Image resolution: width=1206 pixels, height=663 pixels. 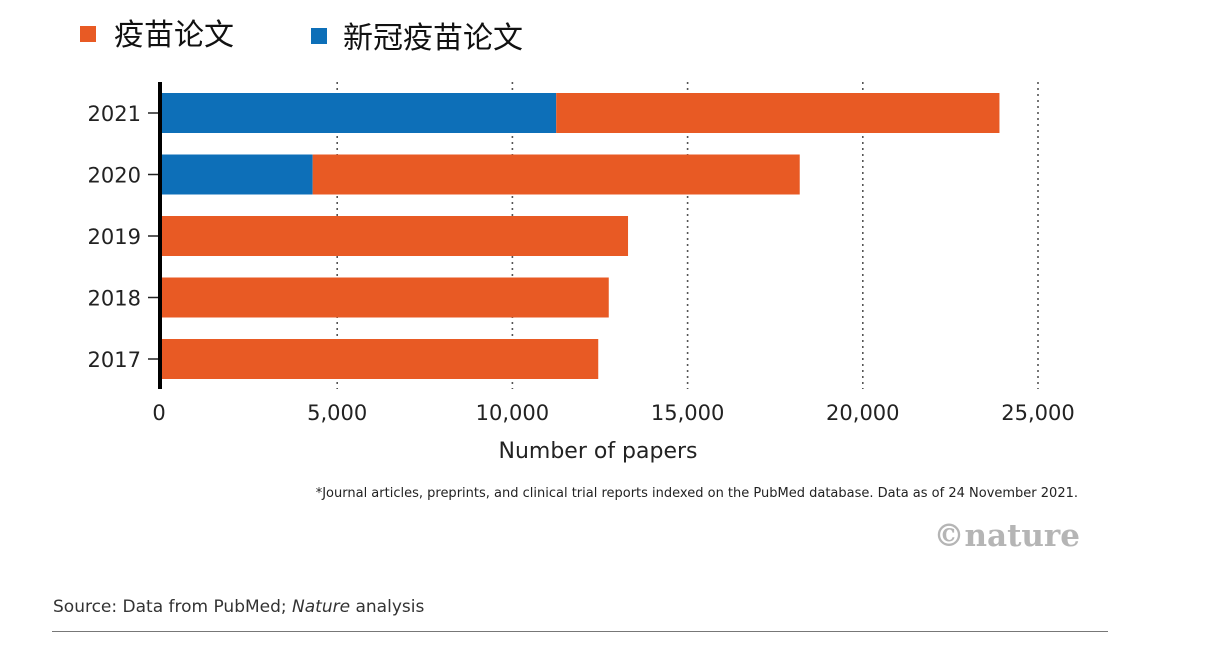 I want to click on divider-line, so click(x=580, y=631).